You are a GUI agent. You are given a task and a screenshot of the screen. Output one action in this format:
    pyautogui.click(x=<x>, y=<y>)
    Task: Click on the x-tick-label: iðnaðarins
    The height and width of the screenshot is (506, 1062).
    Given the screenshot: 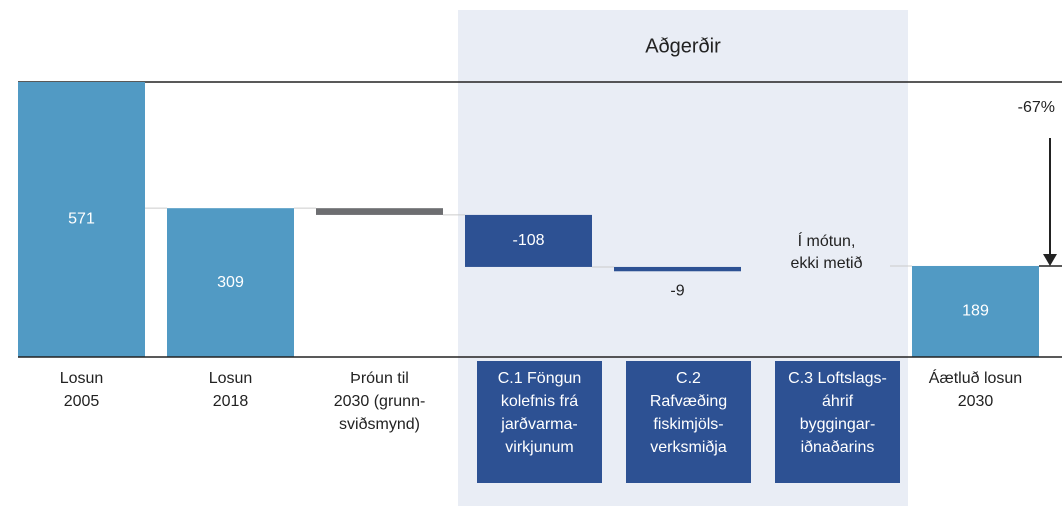 What is the action you would take?
    pyautogui.click(x=838, y=447)
    